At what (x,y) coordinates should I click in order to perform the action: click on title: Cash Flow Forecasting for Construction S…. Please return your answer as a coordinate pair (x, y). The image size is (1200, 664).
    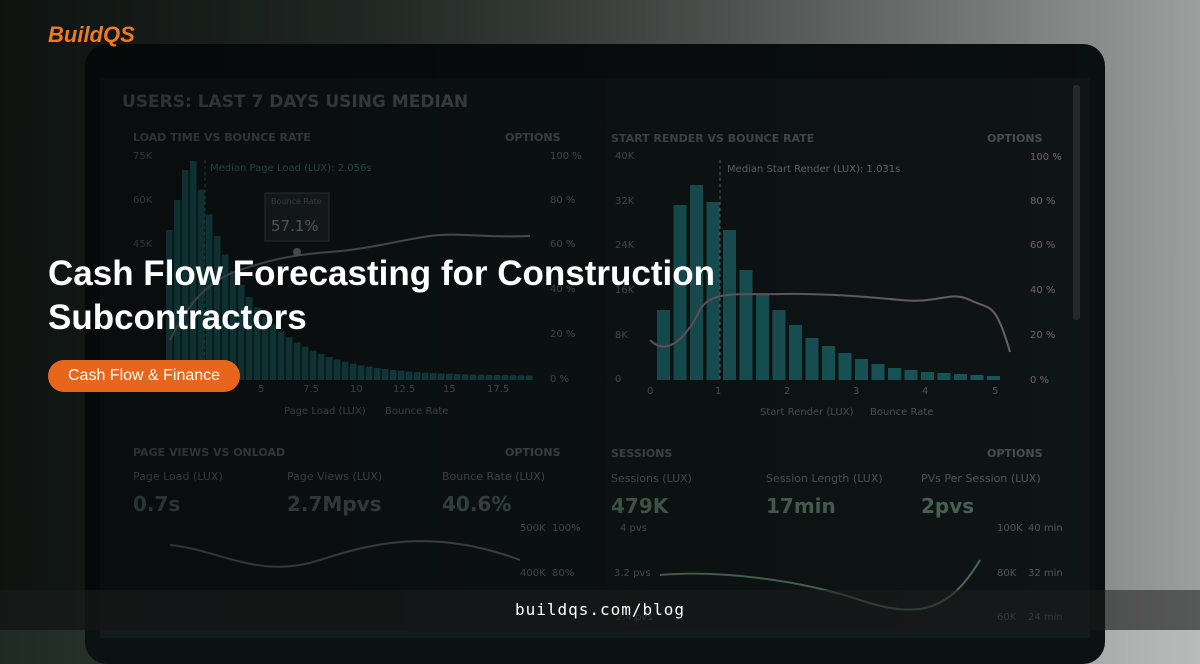
    Looking at the image, I should click on (381, 295).